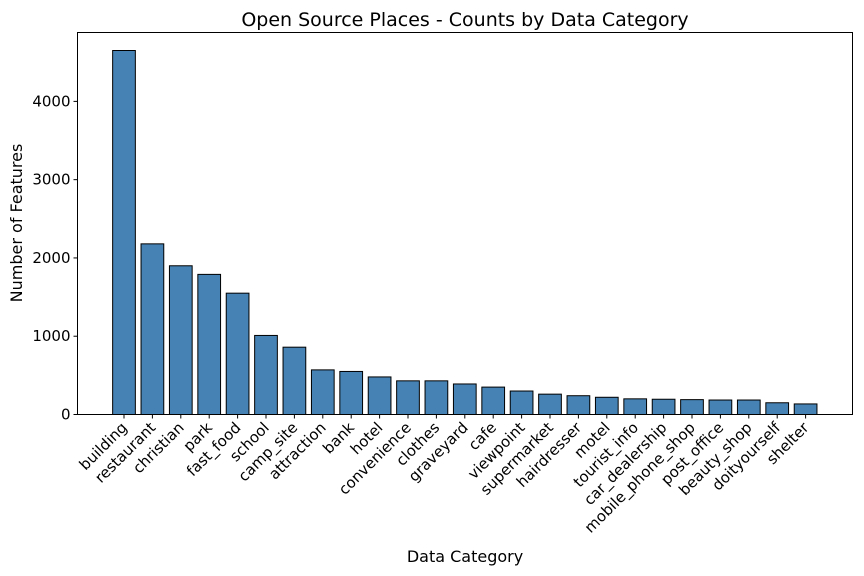  I want to click on bar-beauty_shop, so click(748, 407).